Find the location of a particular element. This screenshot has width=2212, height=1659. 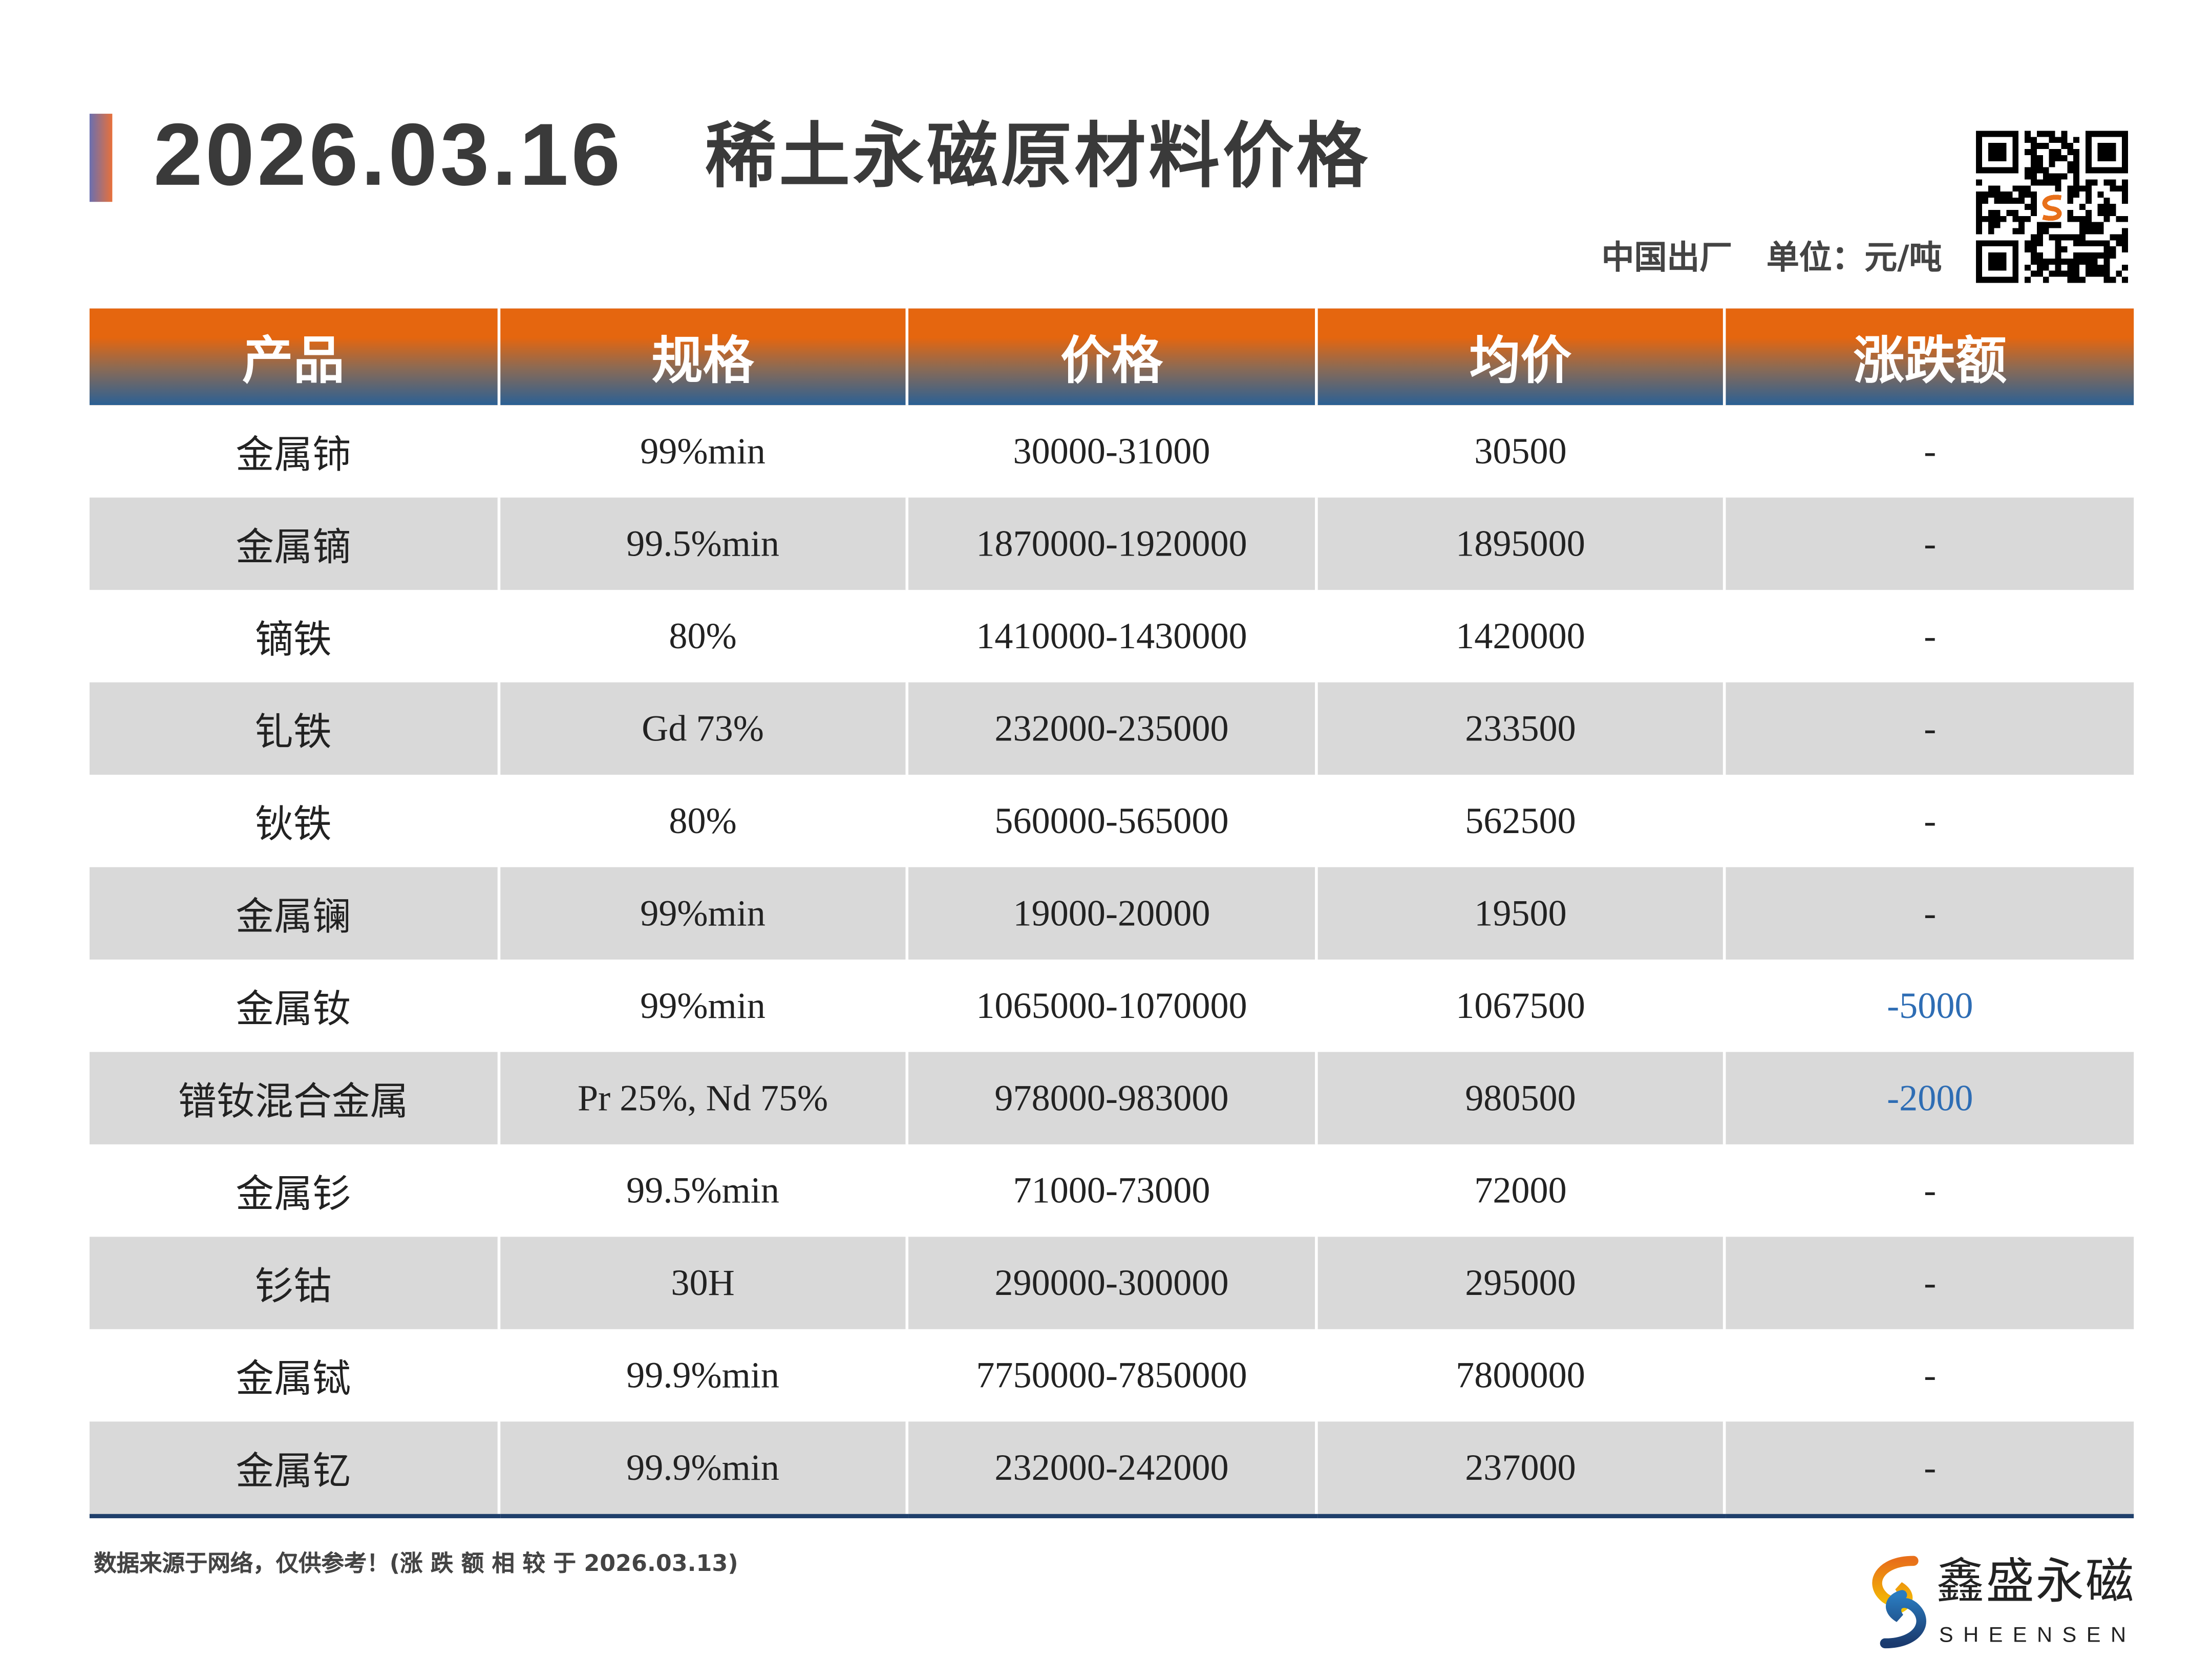

company-logo: 鑫盛永磁 SHEENSEN is located at coordinates (2008, 1604).